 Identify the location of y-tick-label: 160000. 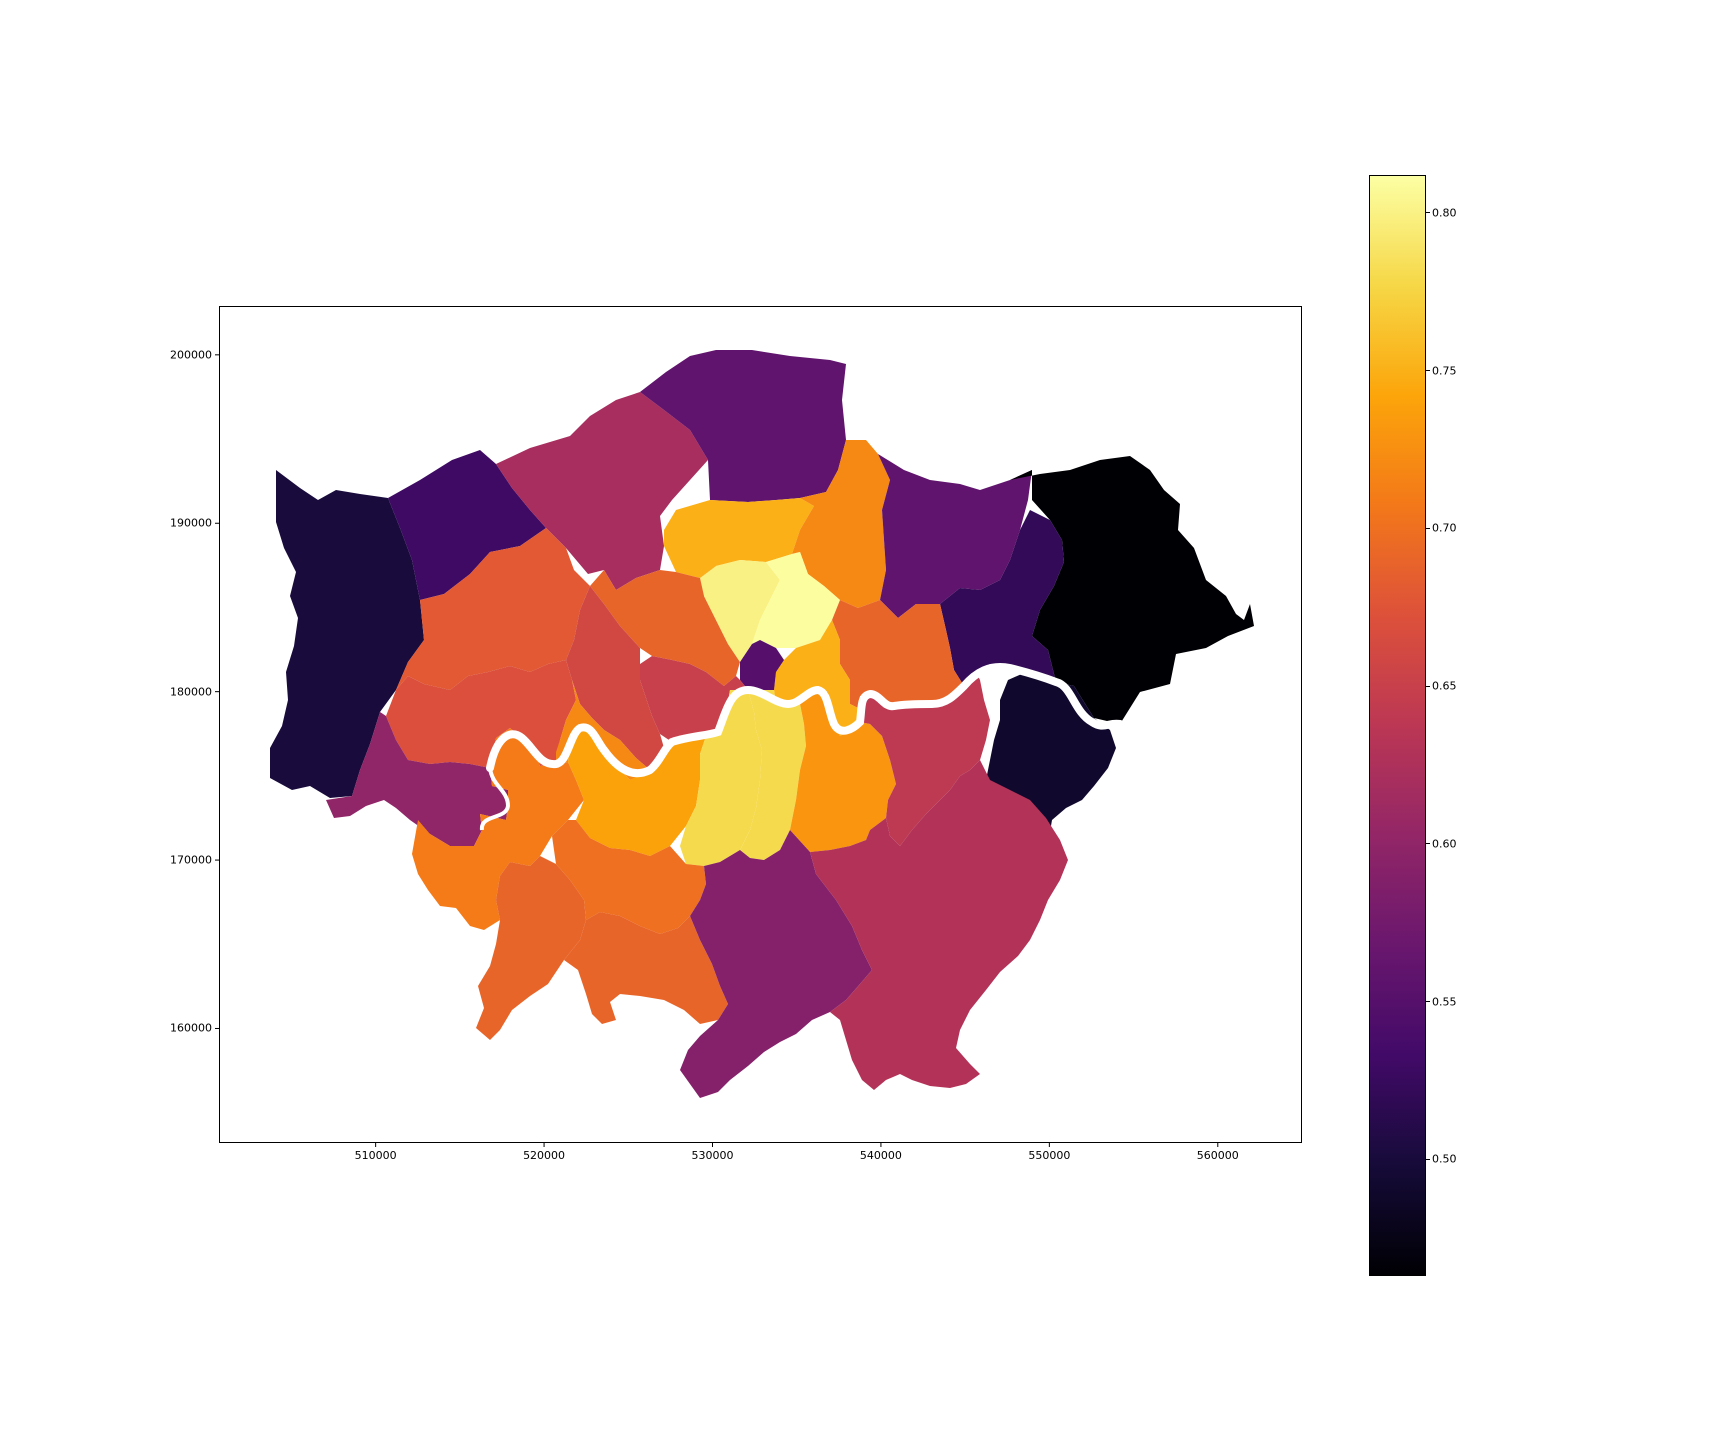
(191, 1028).